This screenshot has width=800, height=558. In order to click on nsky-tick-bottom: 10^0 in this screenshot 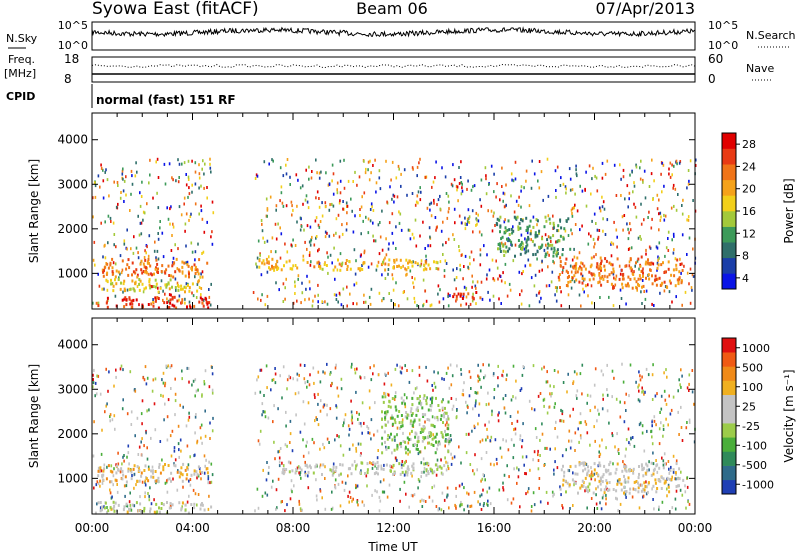, I will do `click(73, 45)`.